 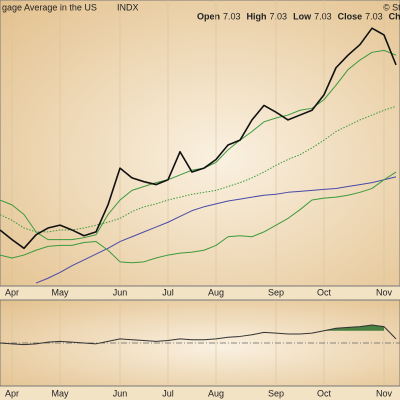 I want to click on quote-label: Low, so click(x=302, y=16).